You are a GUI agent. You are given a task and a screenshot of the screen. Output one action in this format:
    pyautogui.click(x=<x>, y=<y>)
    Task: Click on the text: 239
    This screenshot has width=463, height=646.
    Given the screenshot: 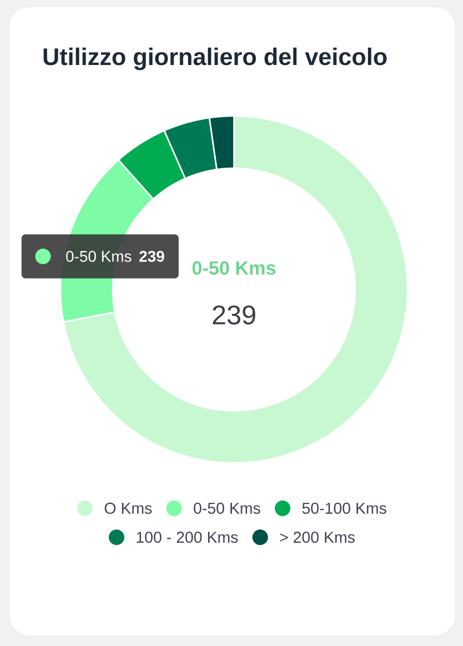 What is the action you would take?
    pyautogui.click(x=234, y=315)
    